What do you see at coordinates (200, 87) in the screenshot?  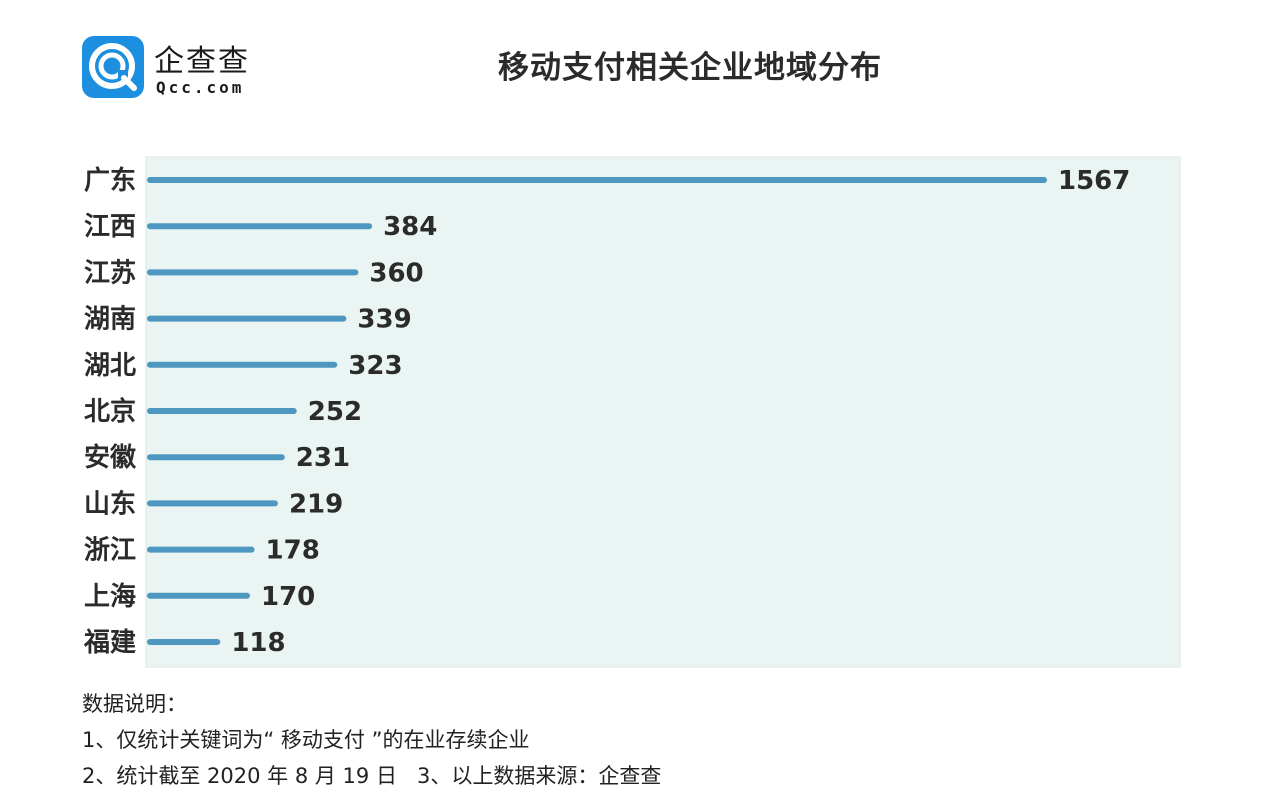 I see `brand-domain: Qcc.com` at bounding box center [200, 87].